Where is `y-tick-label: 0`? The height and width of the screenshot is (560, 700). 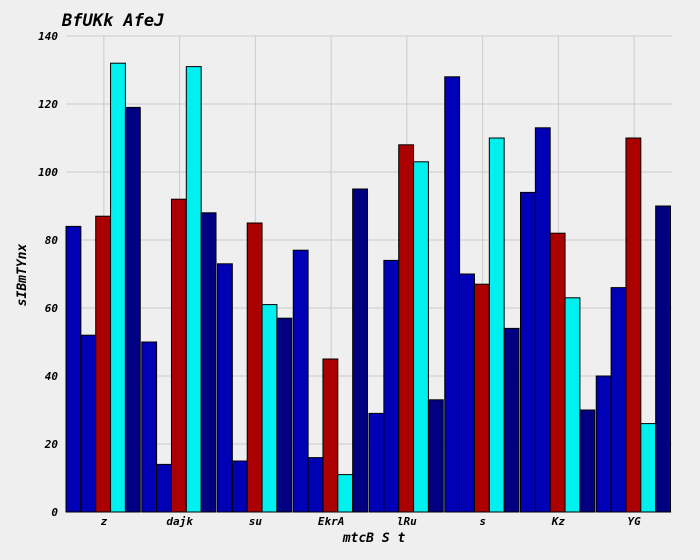
y-tick-label: 0 is located at coordinates (54, 512).